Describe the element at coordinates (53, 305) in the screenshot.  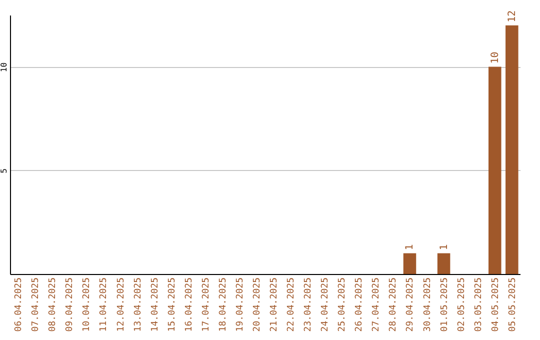
I see `x-tick-label: 08.04.2025` at that location.